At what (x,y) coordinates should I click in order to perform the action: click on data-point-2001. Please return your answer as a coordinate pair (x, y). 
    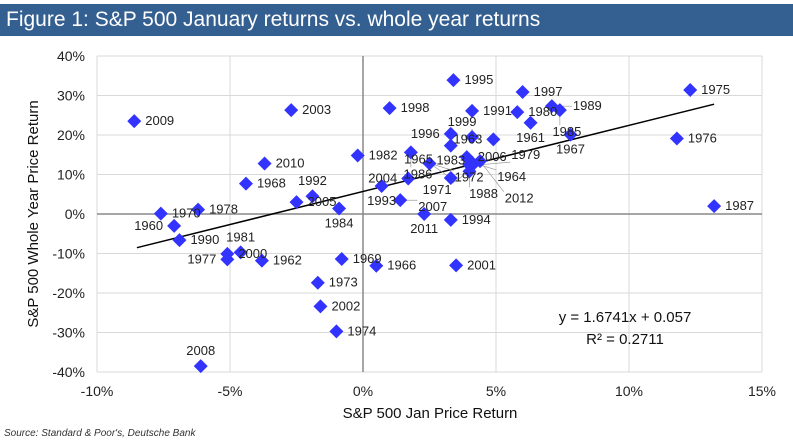
    Looking at the image, I should click on (456, 265).